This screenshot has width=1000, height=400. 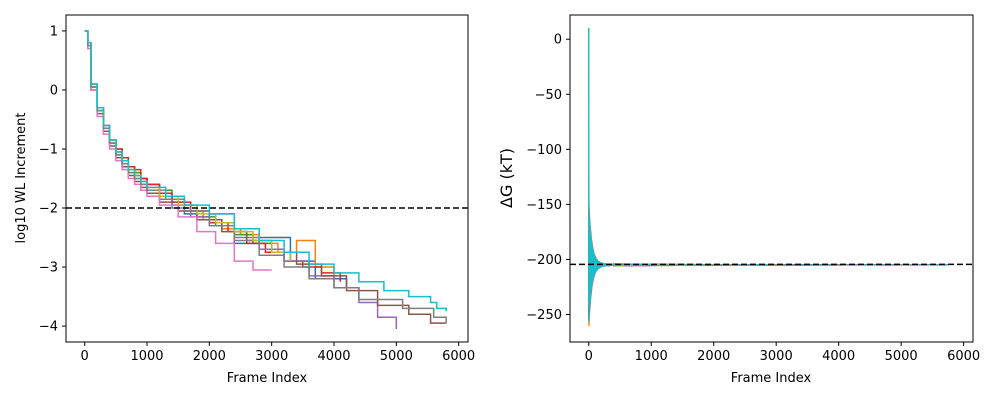 What do you see at coordinates (48, 149) in the screenshot?
I see `y-tick-label: −1` at bounding box center [48, 149].